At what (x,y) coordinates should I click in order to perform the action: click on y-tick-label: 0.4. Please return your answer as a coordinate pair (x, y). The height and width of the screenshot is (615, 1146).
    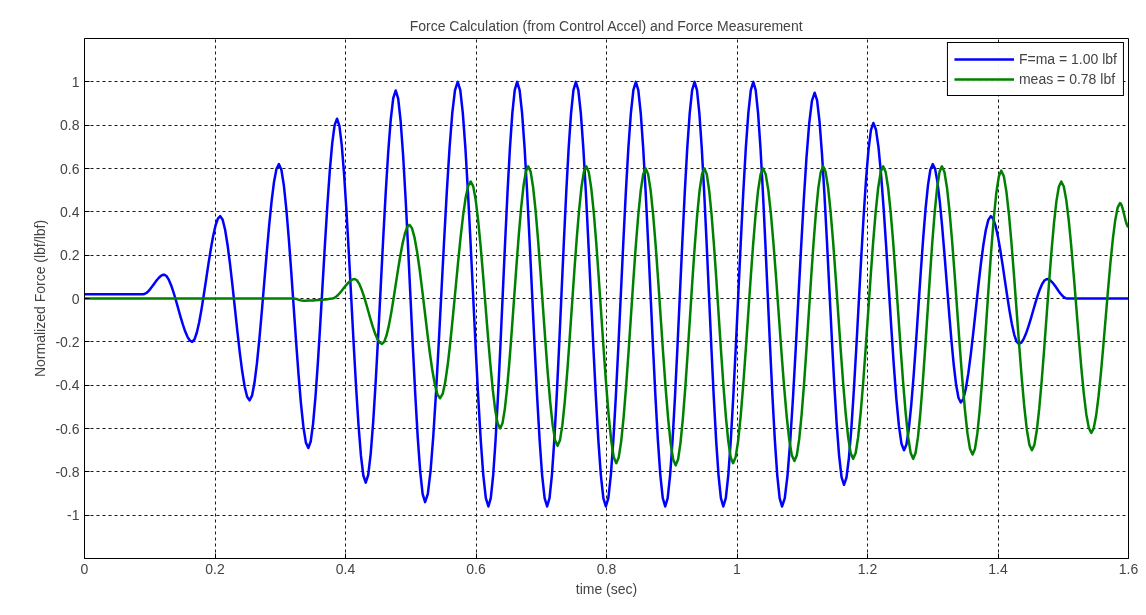
    Looking at the image, I should click on (70, 211).